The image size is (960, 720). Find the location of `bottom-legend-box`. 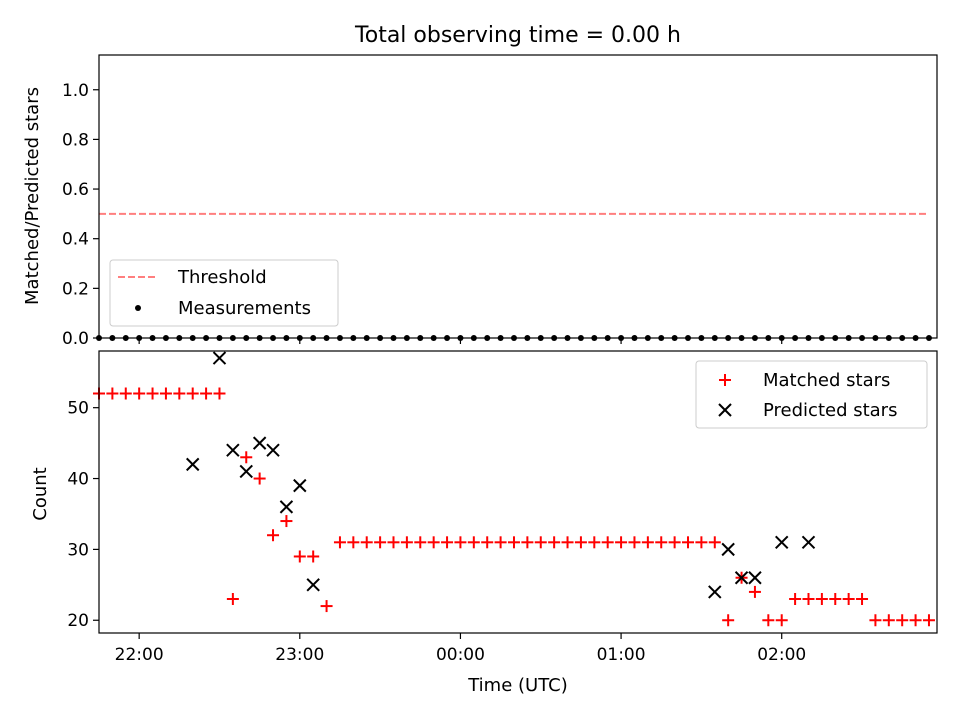

bottom-legend-box is located at coordinates (811, 394).